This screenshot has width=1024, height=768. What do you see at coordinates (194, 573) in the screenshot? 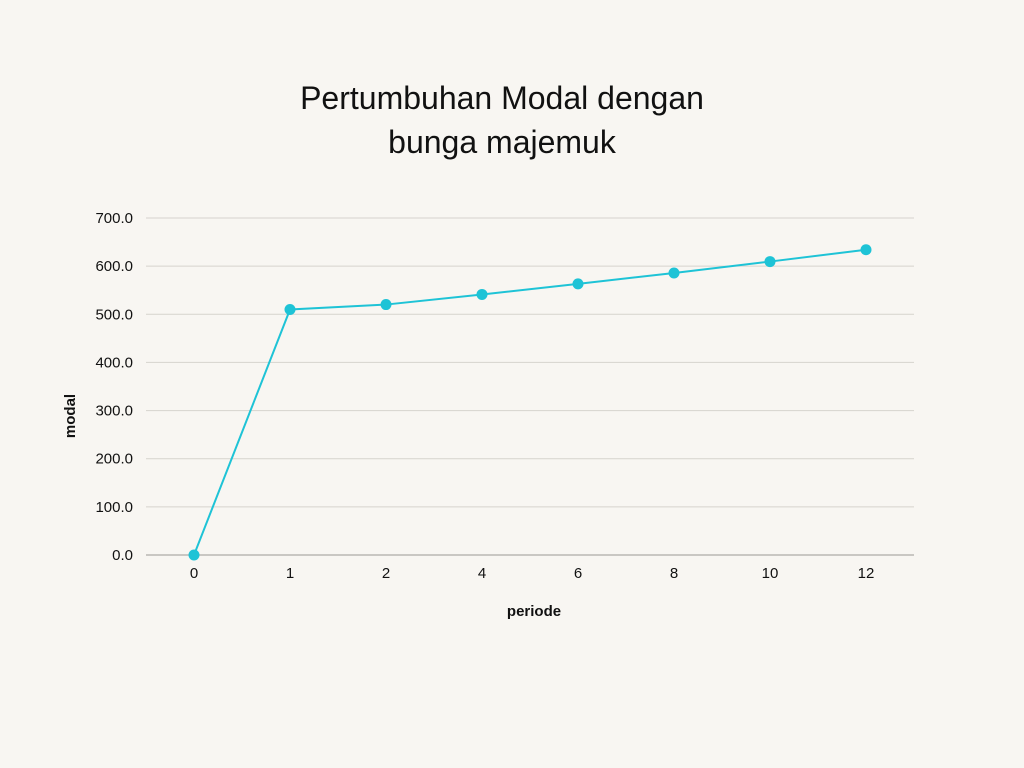
I see `x-tick-label: 0` at bounding box center [194, 573].